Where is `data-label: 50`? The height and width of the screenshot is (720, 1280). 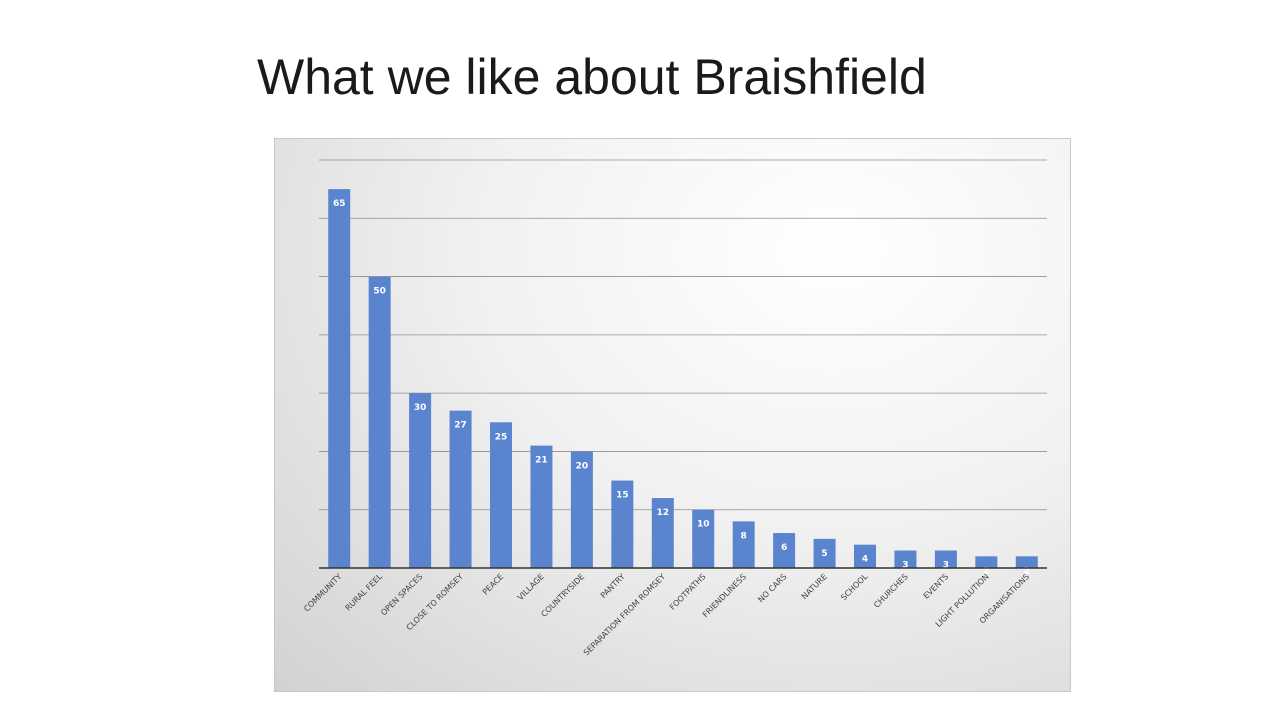 data-label: 50 is located at coordinates (379, 292).